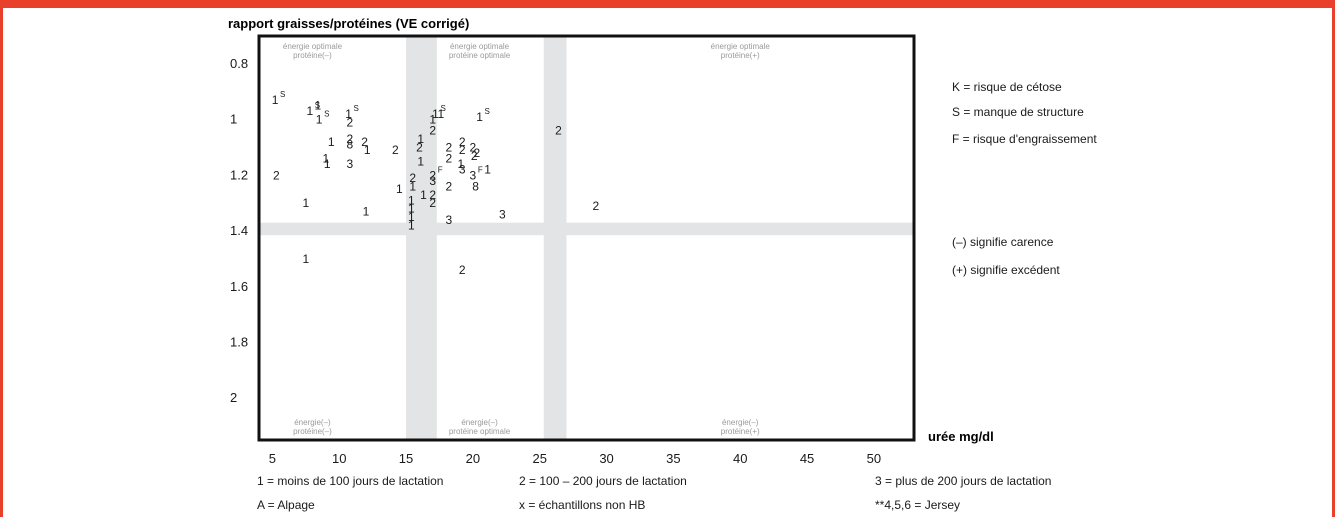 This screenshot has height=517, width=1335. What do you see at coordinates (233, 397) in the screenshot?
I see `y-tick-label: 2` at bounding box center [233, 397].